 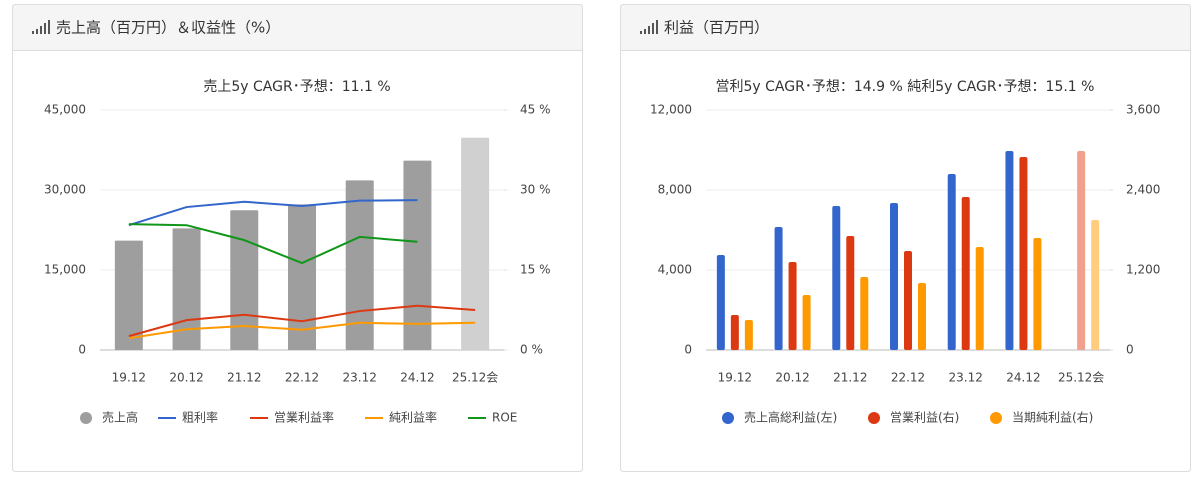 I want to click on y-tick-label: 15,000, so click(x=65, y=270).